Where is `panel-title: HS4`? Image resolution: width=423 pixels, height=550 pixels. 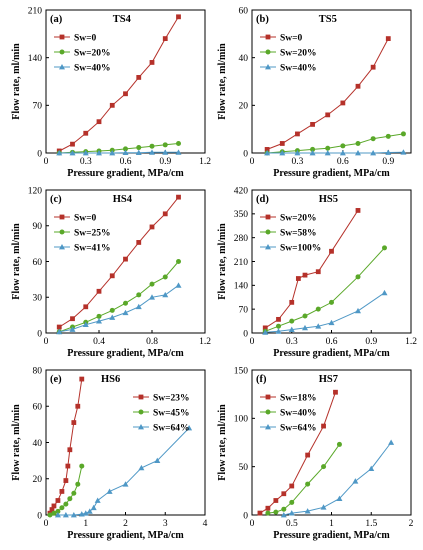
panel-title: HS4 is located at coordinates (123, 199).